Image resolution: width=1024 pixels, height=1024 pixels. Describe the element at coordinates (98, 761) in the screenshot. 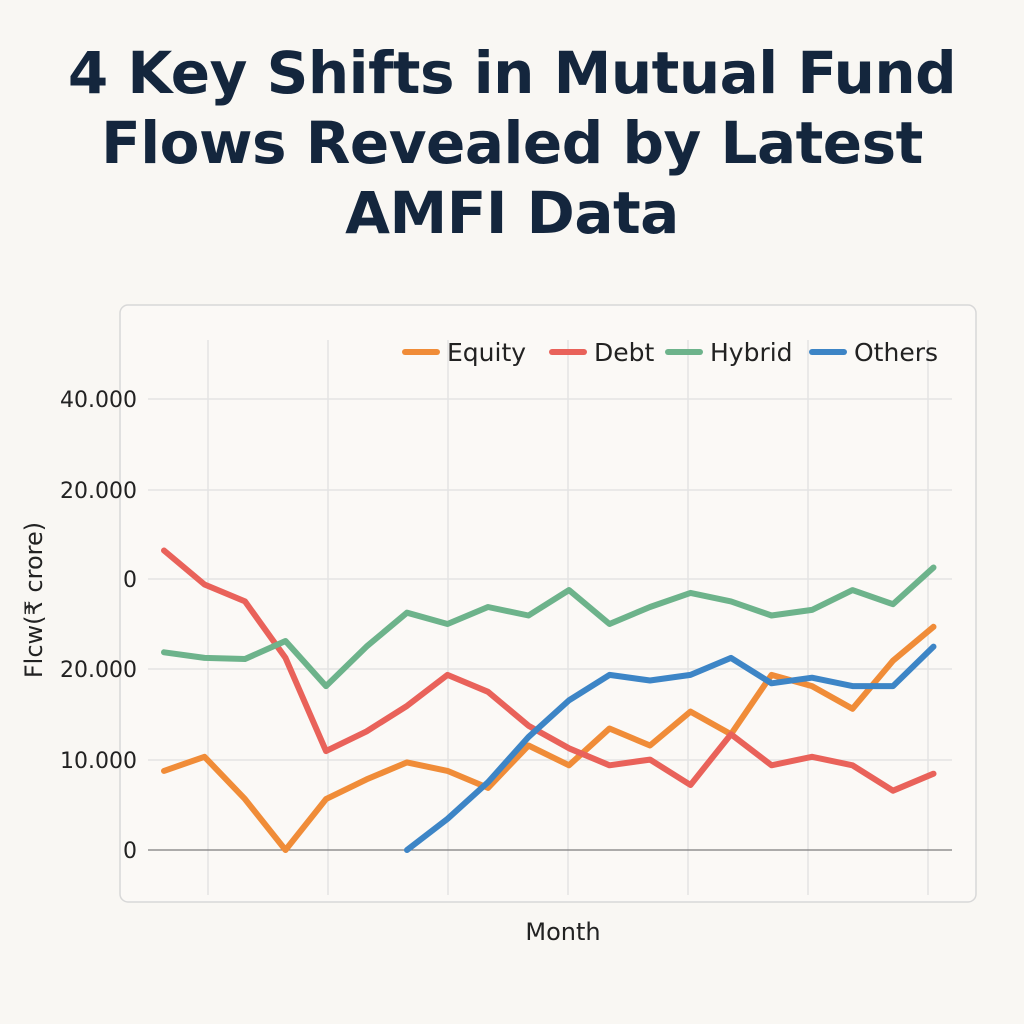

I see `y-tick-label: 10.000` at that location.